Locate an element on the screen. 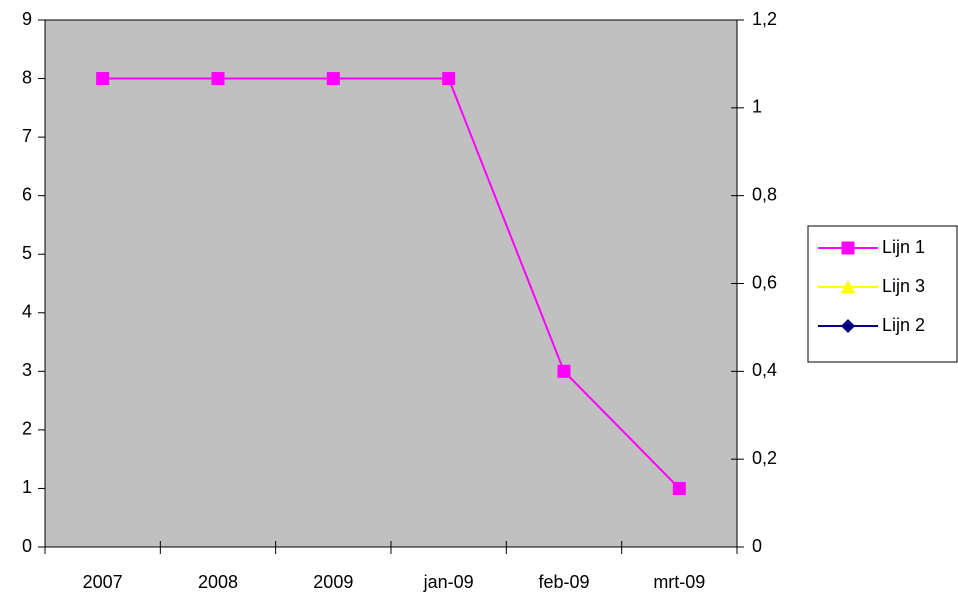 This screenshot has height=604, width=958. x-tick-label: mrt-09 is located at coordinates (679, 582).